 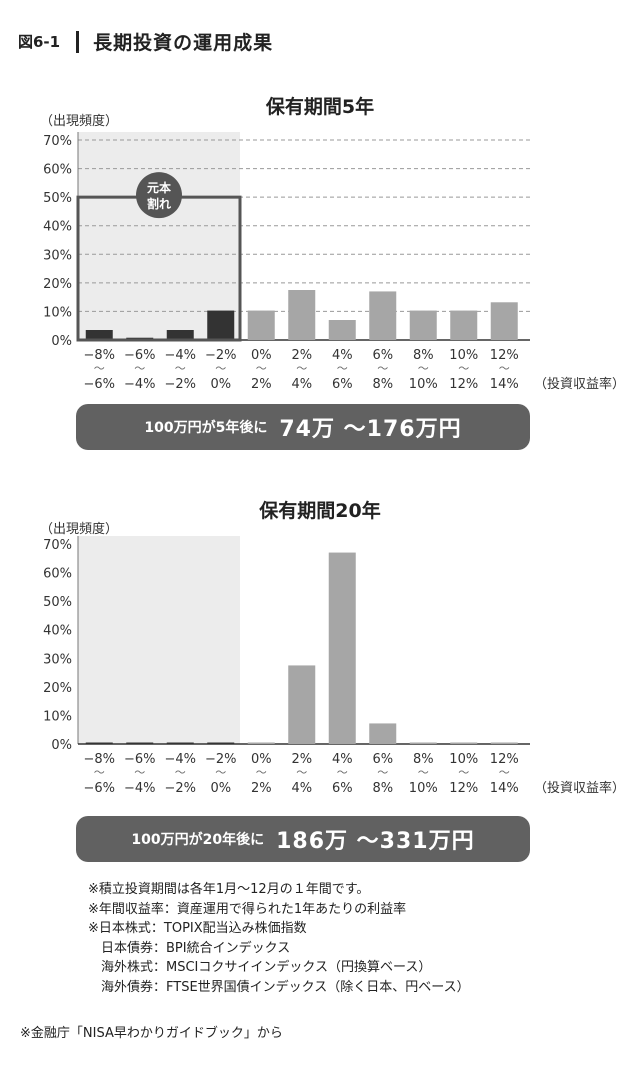 I want to click on footnote: 海外株式：MSCIコクサイインデックス（円換算ベース）, so click(x=266, y=967).